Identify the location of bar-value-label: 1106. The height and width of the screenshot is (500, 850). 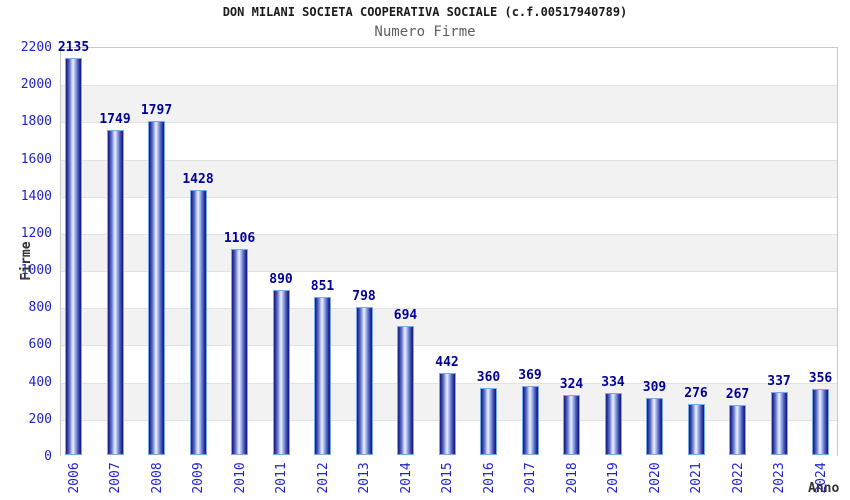
(239, 239).